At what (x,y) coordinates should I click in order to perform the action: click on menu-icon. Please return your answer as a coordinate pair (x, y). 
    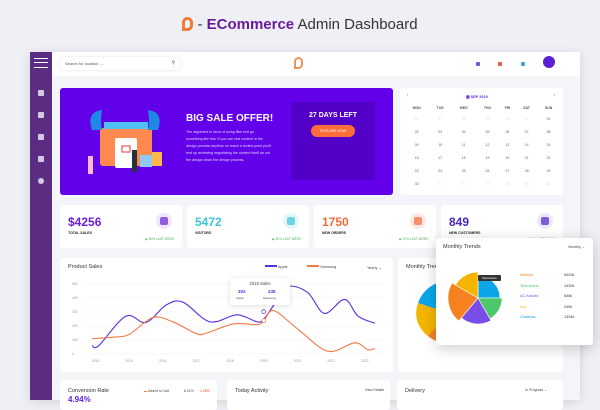
    Looking at the image, I should click on (41, 63).